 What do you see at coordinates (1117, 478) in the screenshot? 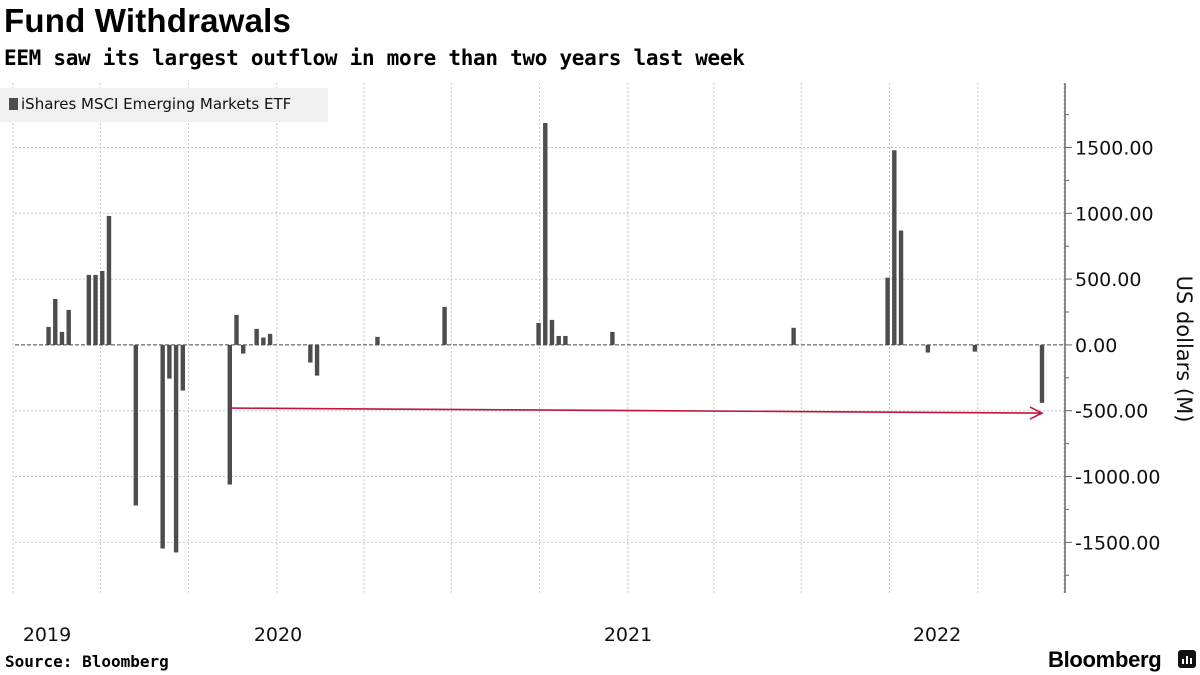
I see `y-tick-label: -1000.00` at bounding box center [1117, 478].